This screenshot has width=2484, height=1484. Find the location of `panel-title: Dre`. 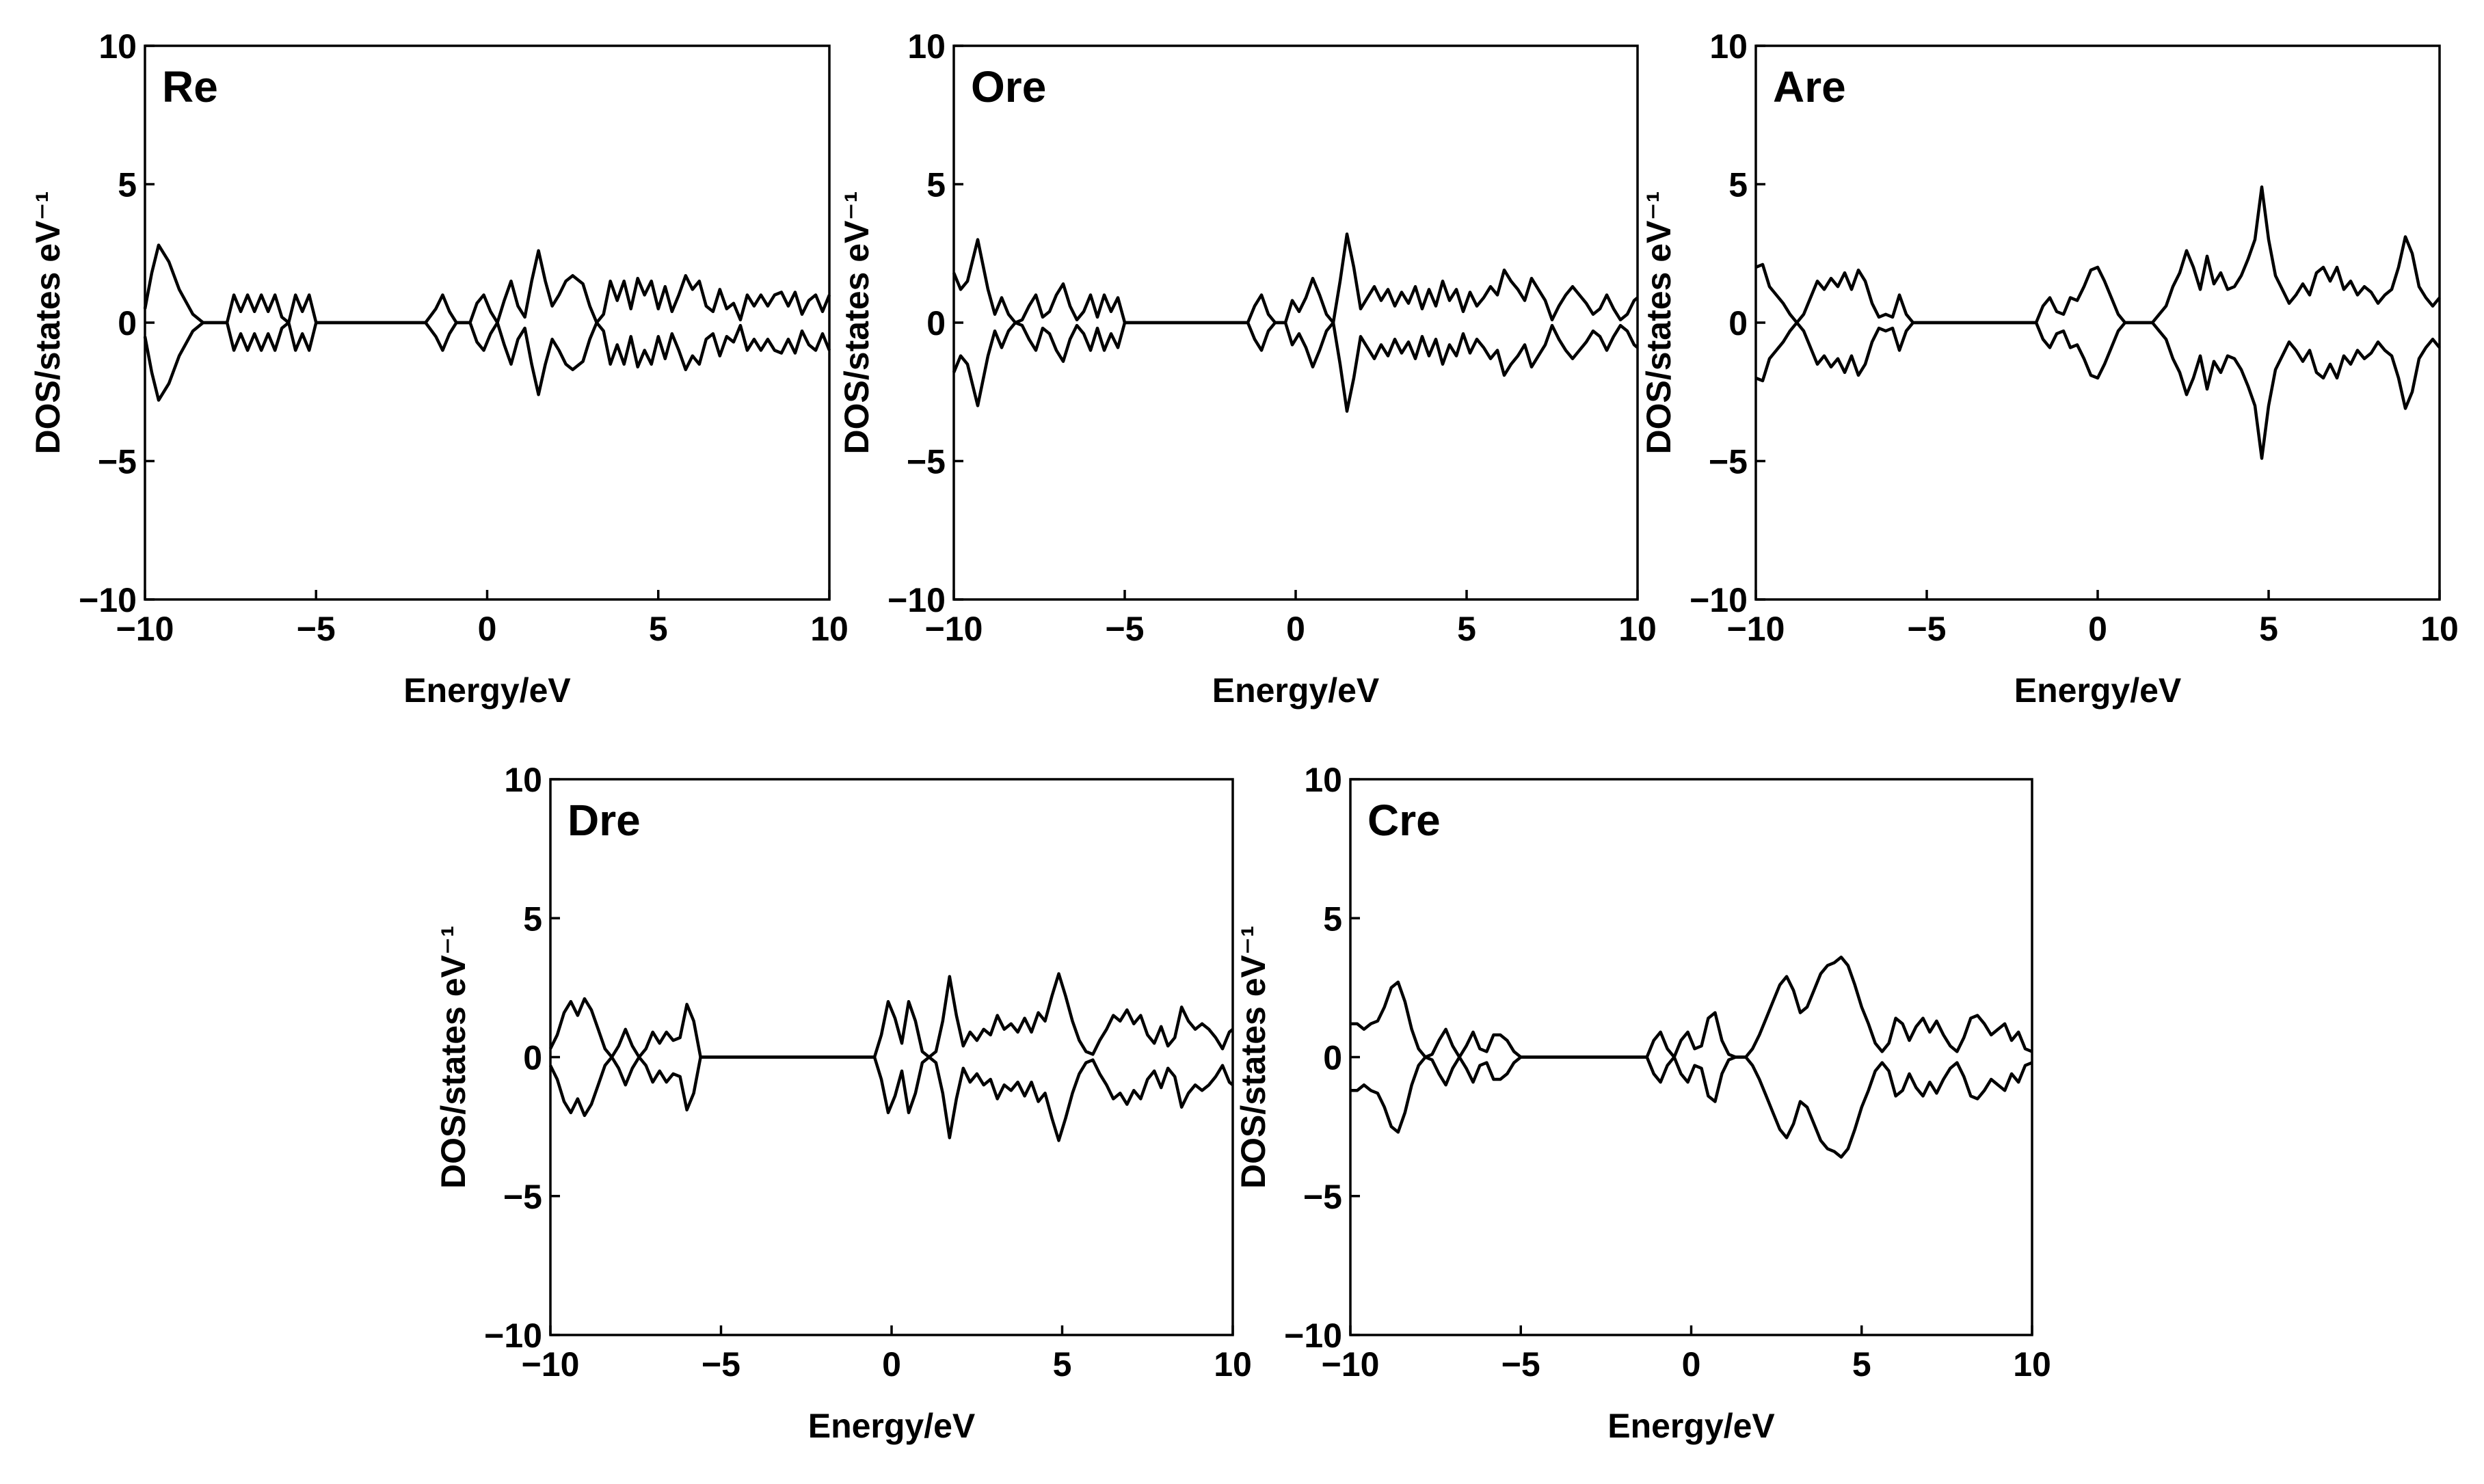

panel-title: Dre is located at coordinates (604, 821).